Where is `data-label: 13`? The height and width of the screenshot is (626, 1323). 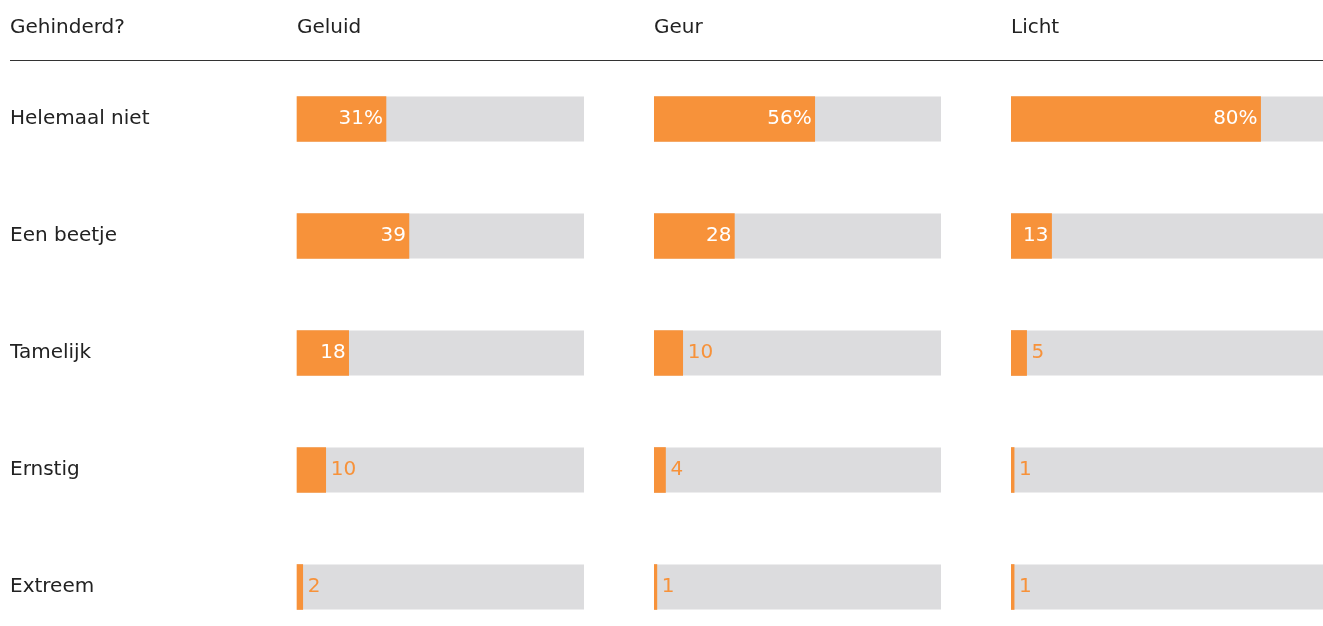
data-label: 13 is located at coordinates (1036, 234).